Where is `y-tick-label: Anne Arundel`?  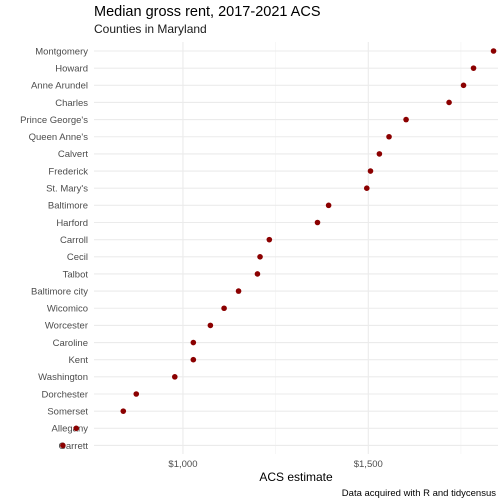 y-tick-label: Anne Arundel is located at coordinates (59, 86).